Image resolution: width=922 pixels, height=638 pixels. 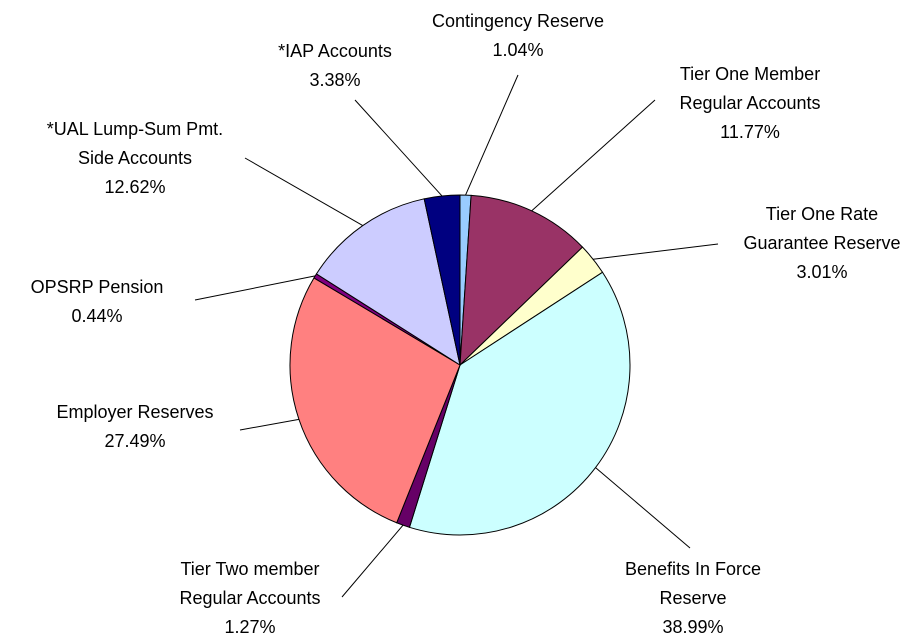 What do you see at coordinates (693, 583) in the screenshot?
I see `slice-label: Benefits In Force Reserve` at bounding box center [693, 583].